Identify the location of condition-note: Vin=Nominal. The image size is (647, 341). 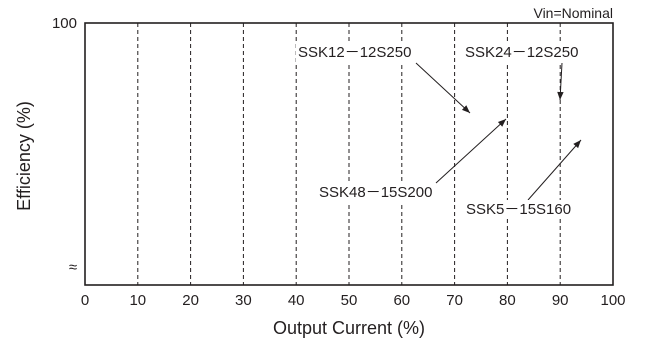
(573, 13).